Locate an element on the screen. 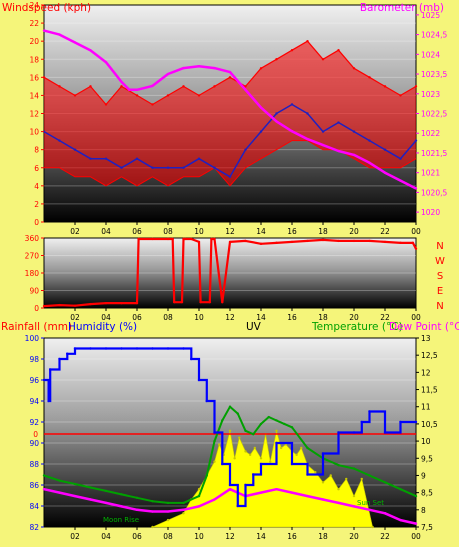  humidity-tick-label: 96 is located at coordinates (34, 380).